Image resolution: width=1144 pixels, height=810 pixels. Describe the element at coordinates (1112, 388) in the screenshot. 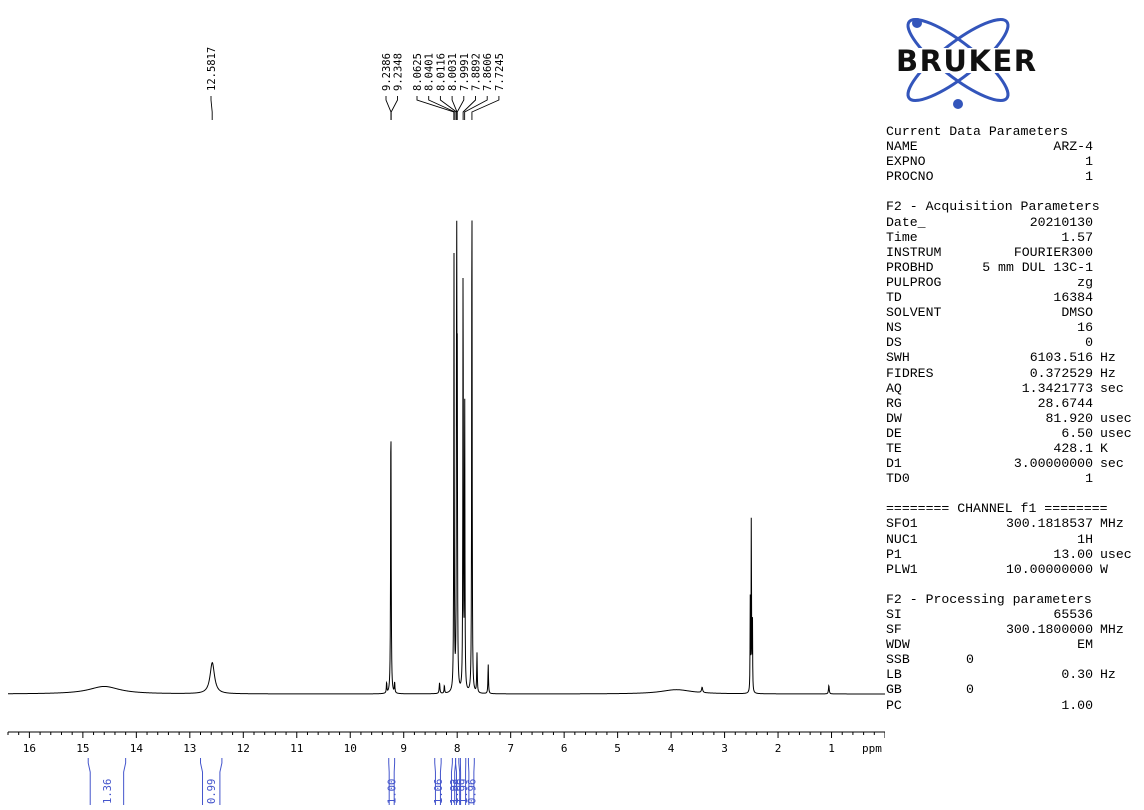

I see `param-unit: sec` at that location.